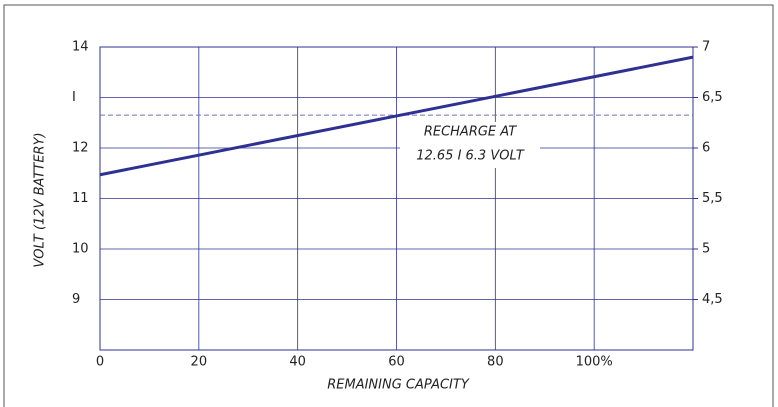 The height and width of the screenshot is (407, 778). What do you see at coordinates (80, 249) in the screenshot?
I see `y-tick-label: 10` at bounding box center [80, 249].